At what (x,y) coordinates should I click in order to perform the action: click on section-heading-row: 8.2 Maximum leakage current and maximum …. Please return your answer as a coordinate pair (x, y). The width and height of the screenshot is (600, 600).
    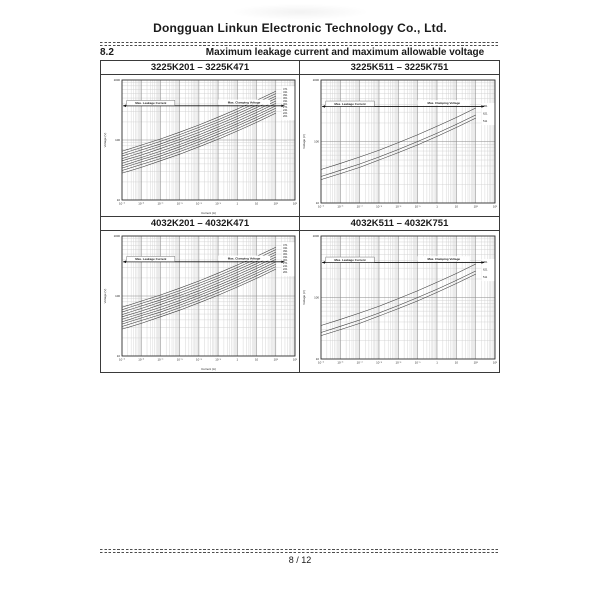
    Looking at the image, I should click on (300, 52).